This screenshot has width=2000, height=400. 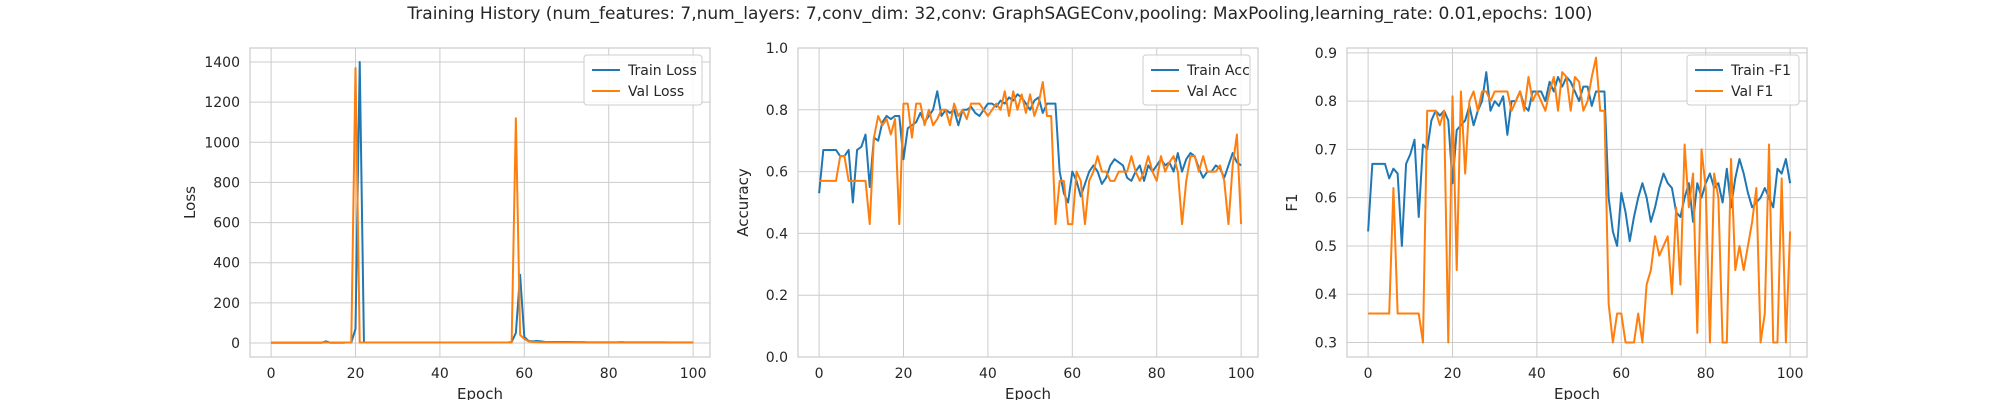 What do you see at coordinates (743, 202) in the screenshot?
I see `y-axis-label: Accuracy` at bounding box center [743, 202].